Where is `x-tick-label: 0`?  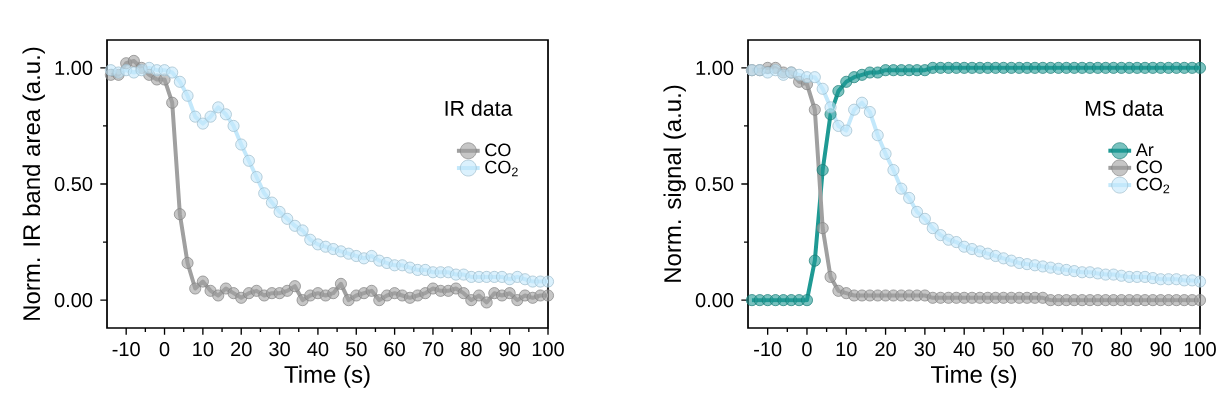
x-tick-label: 0 is located at coordinates (807, 349).